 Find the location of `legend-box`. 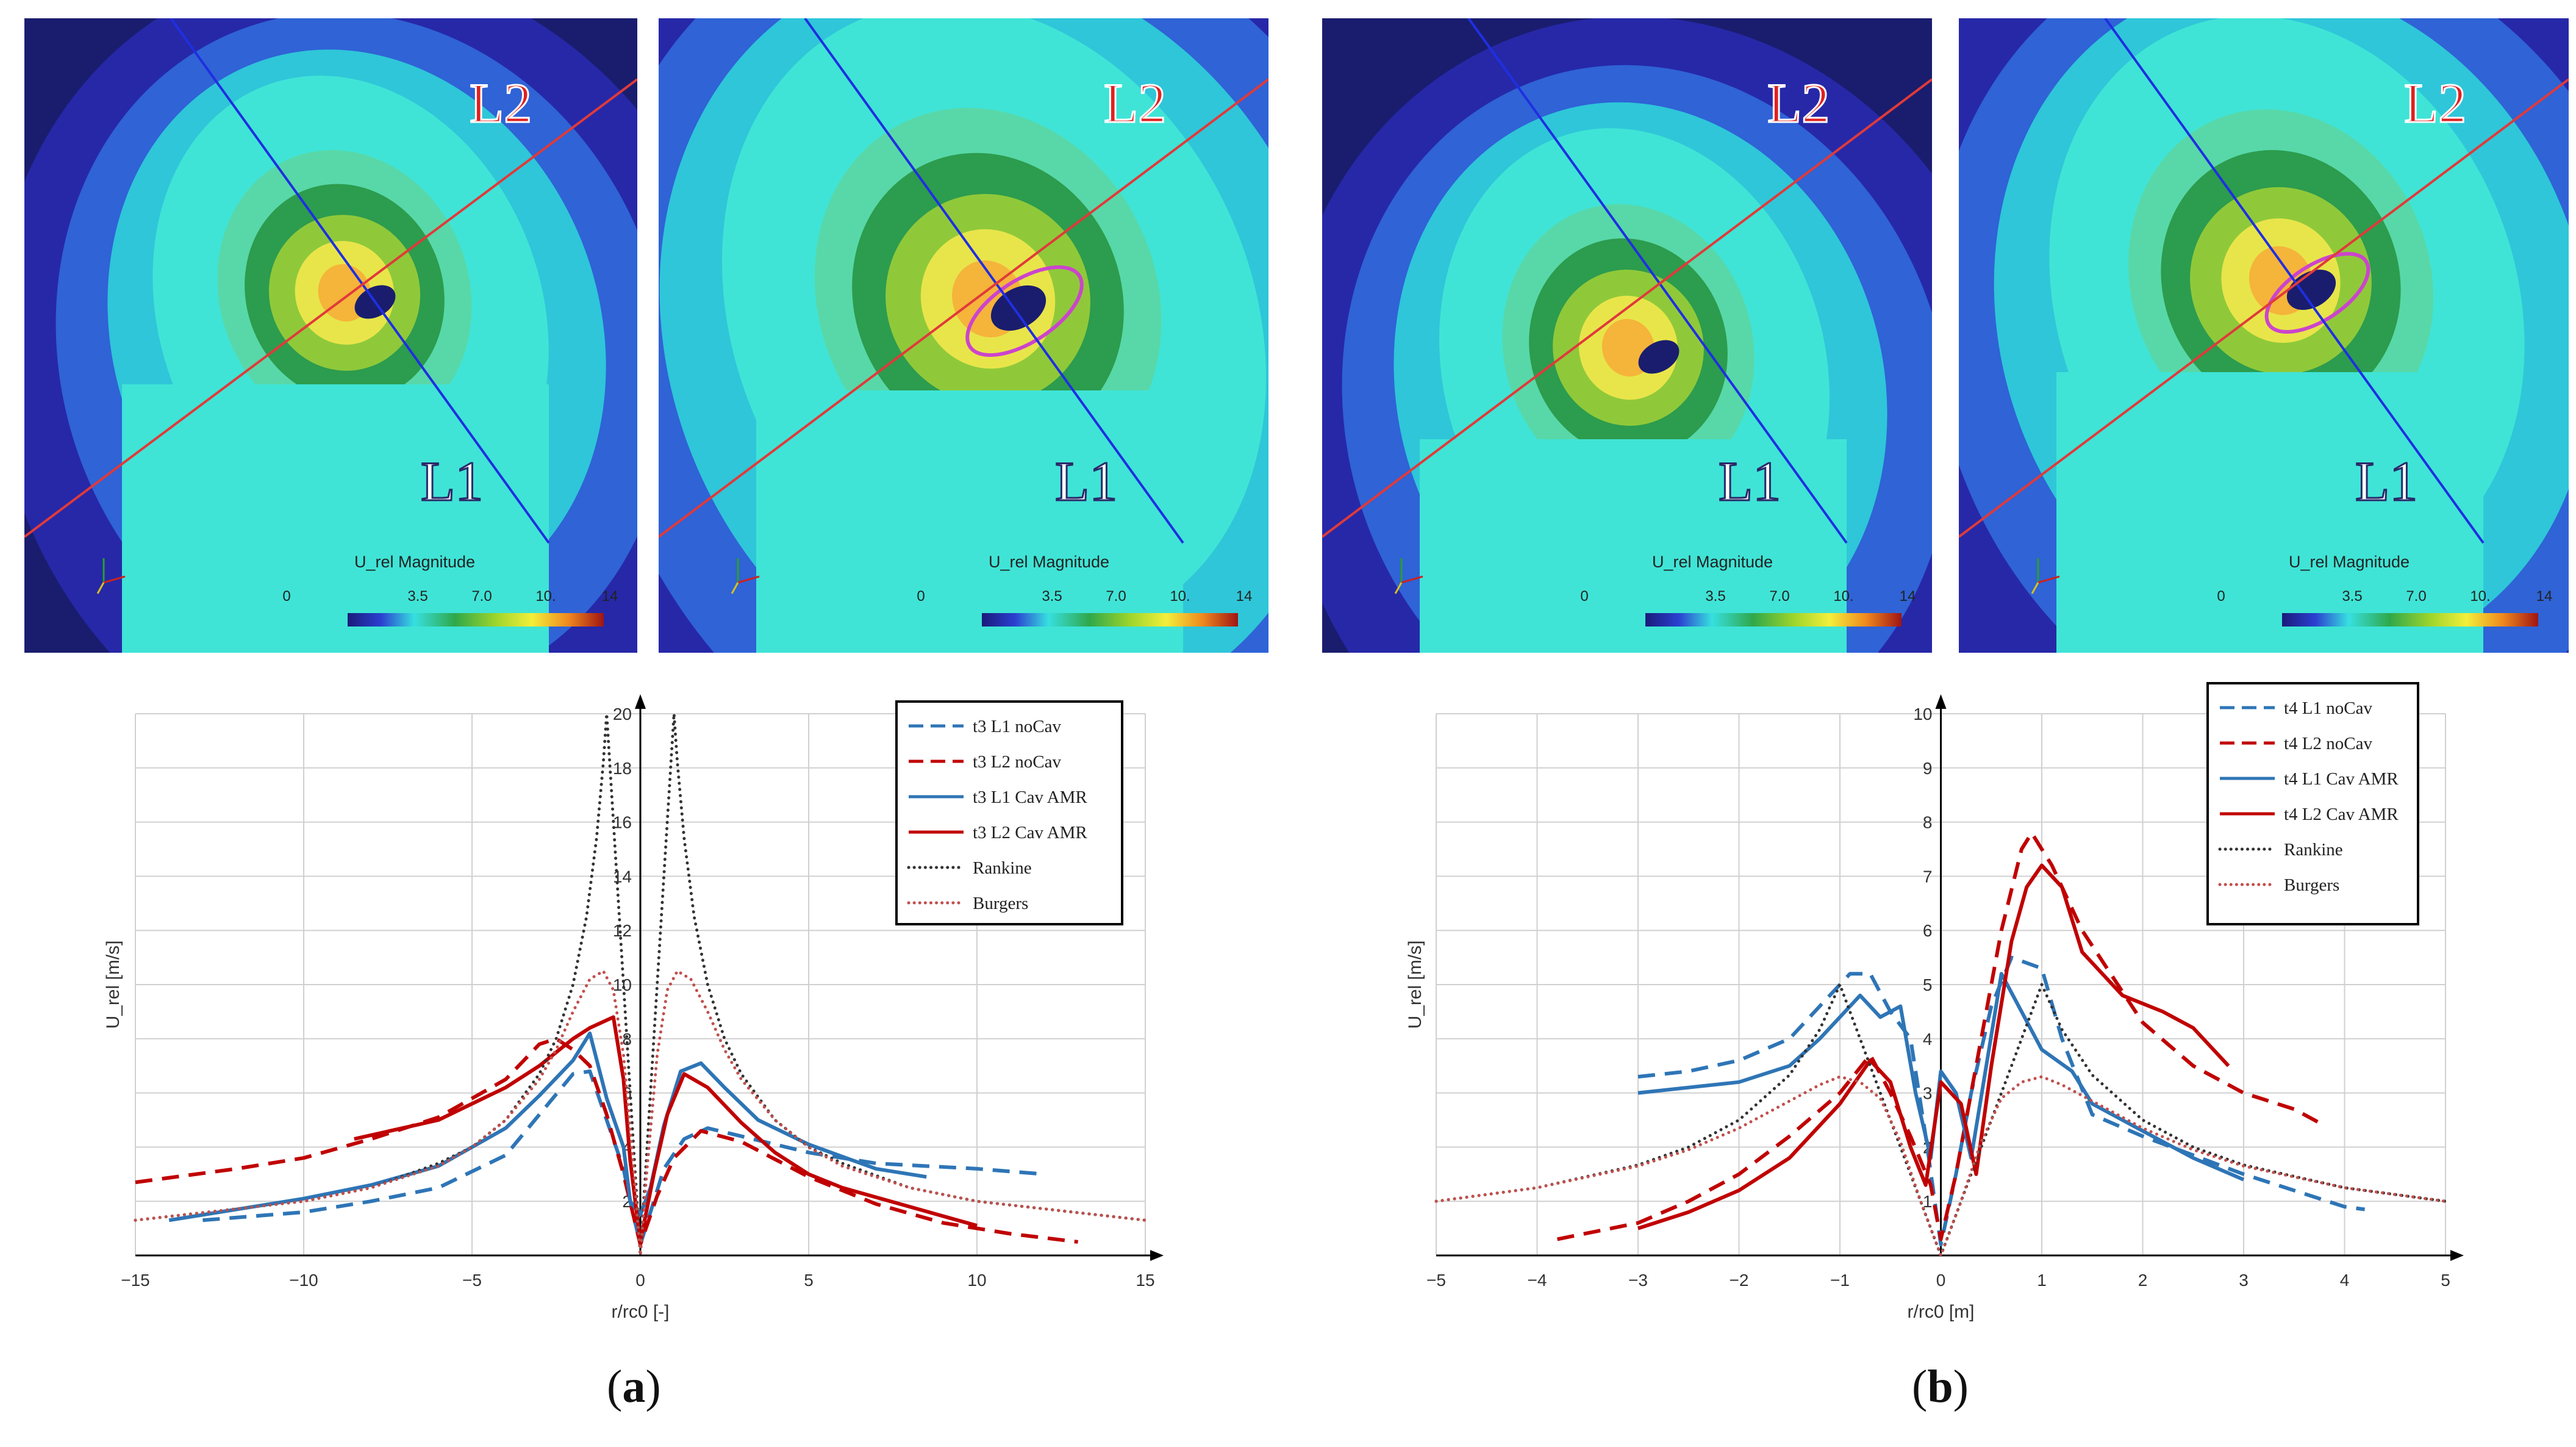

legend-box is located at coordinates (1009, 812).